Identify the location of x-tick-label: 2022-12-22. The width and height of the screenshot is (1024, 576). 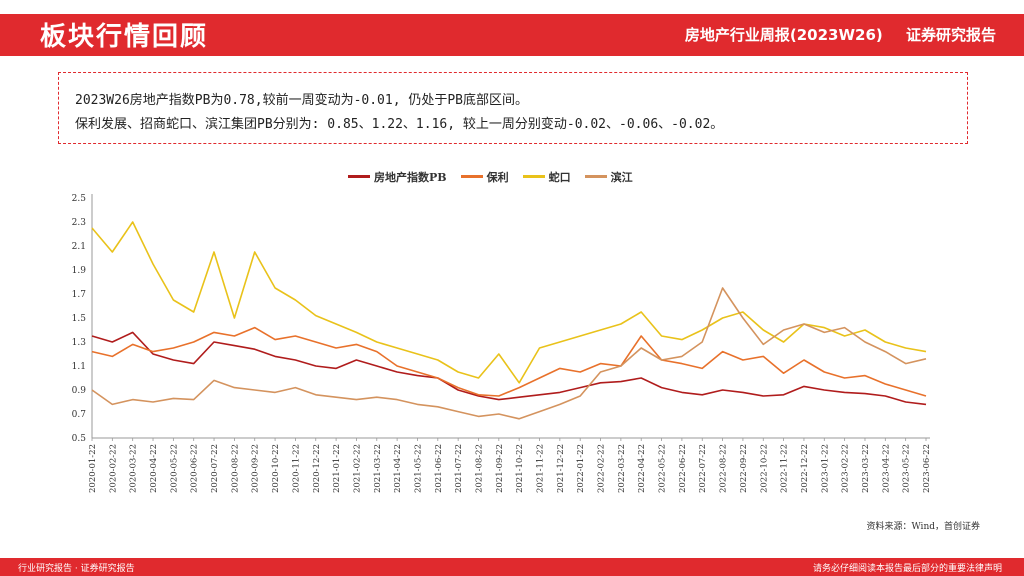
(805, 468).